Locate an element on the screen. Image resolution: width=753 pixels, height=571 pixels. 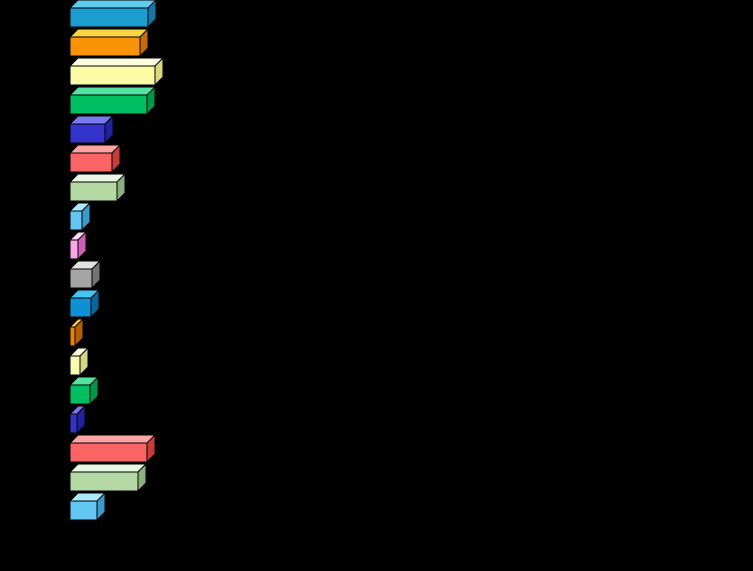
bar-2-top-face is located at coordinates (109, 33).